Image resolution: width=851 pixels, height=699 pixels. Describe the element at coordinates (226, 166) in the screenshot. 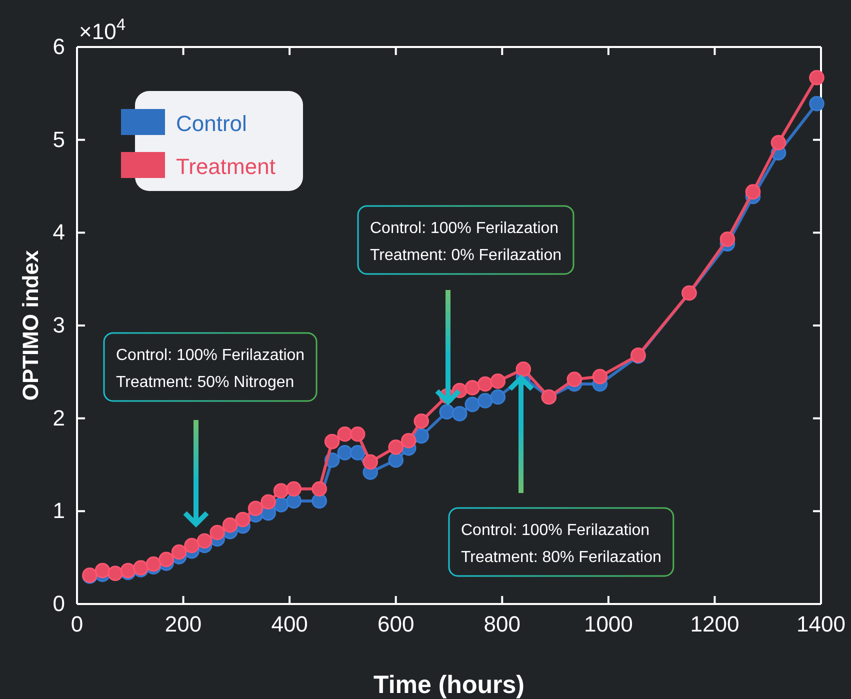

I see `legend-label: Treatment` at that location.